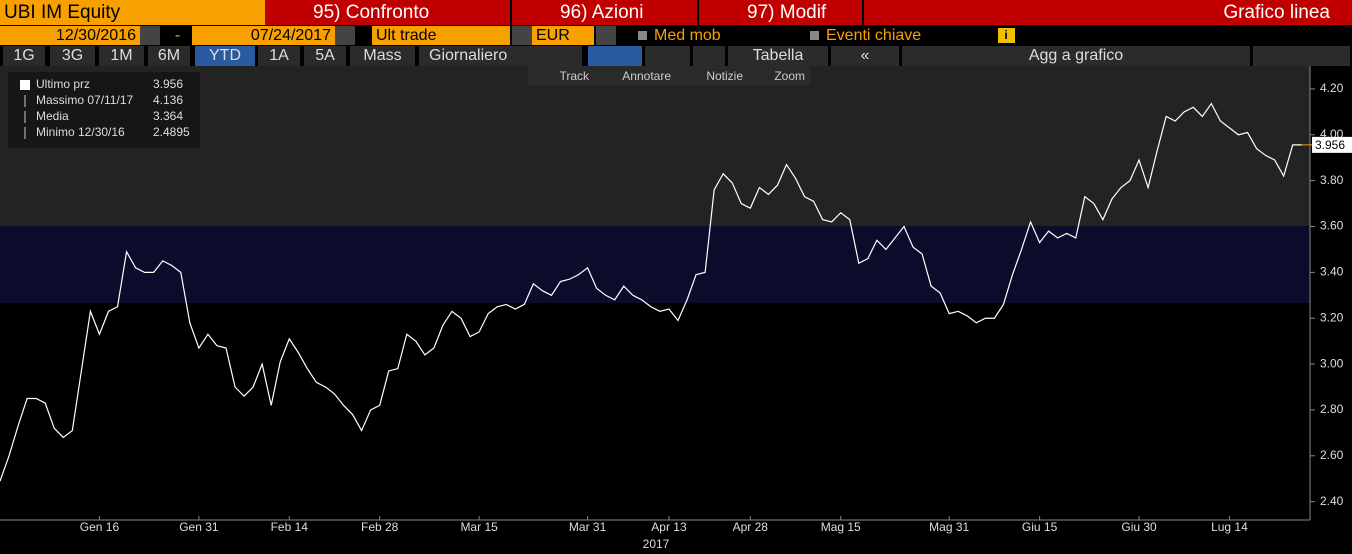 The width and height of the screenshot is (1352, 554). I want to click on period-button: YTD, so click(225, 56).